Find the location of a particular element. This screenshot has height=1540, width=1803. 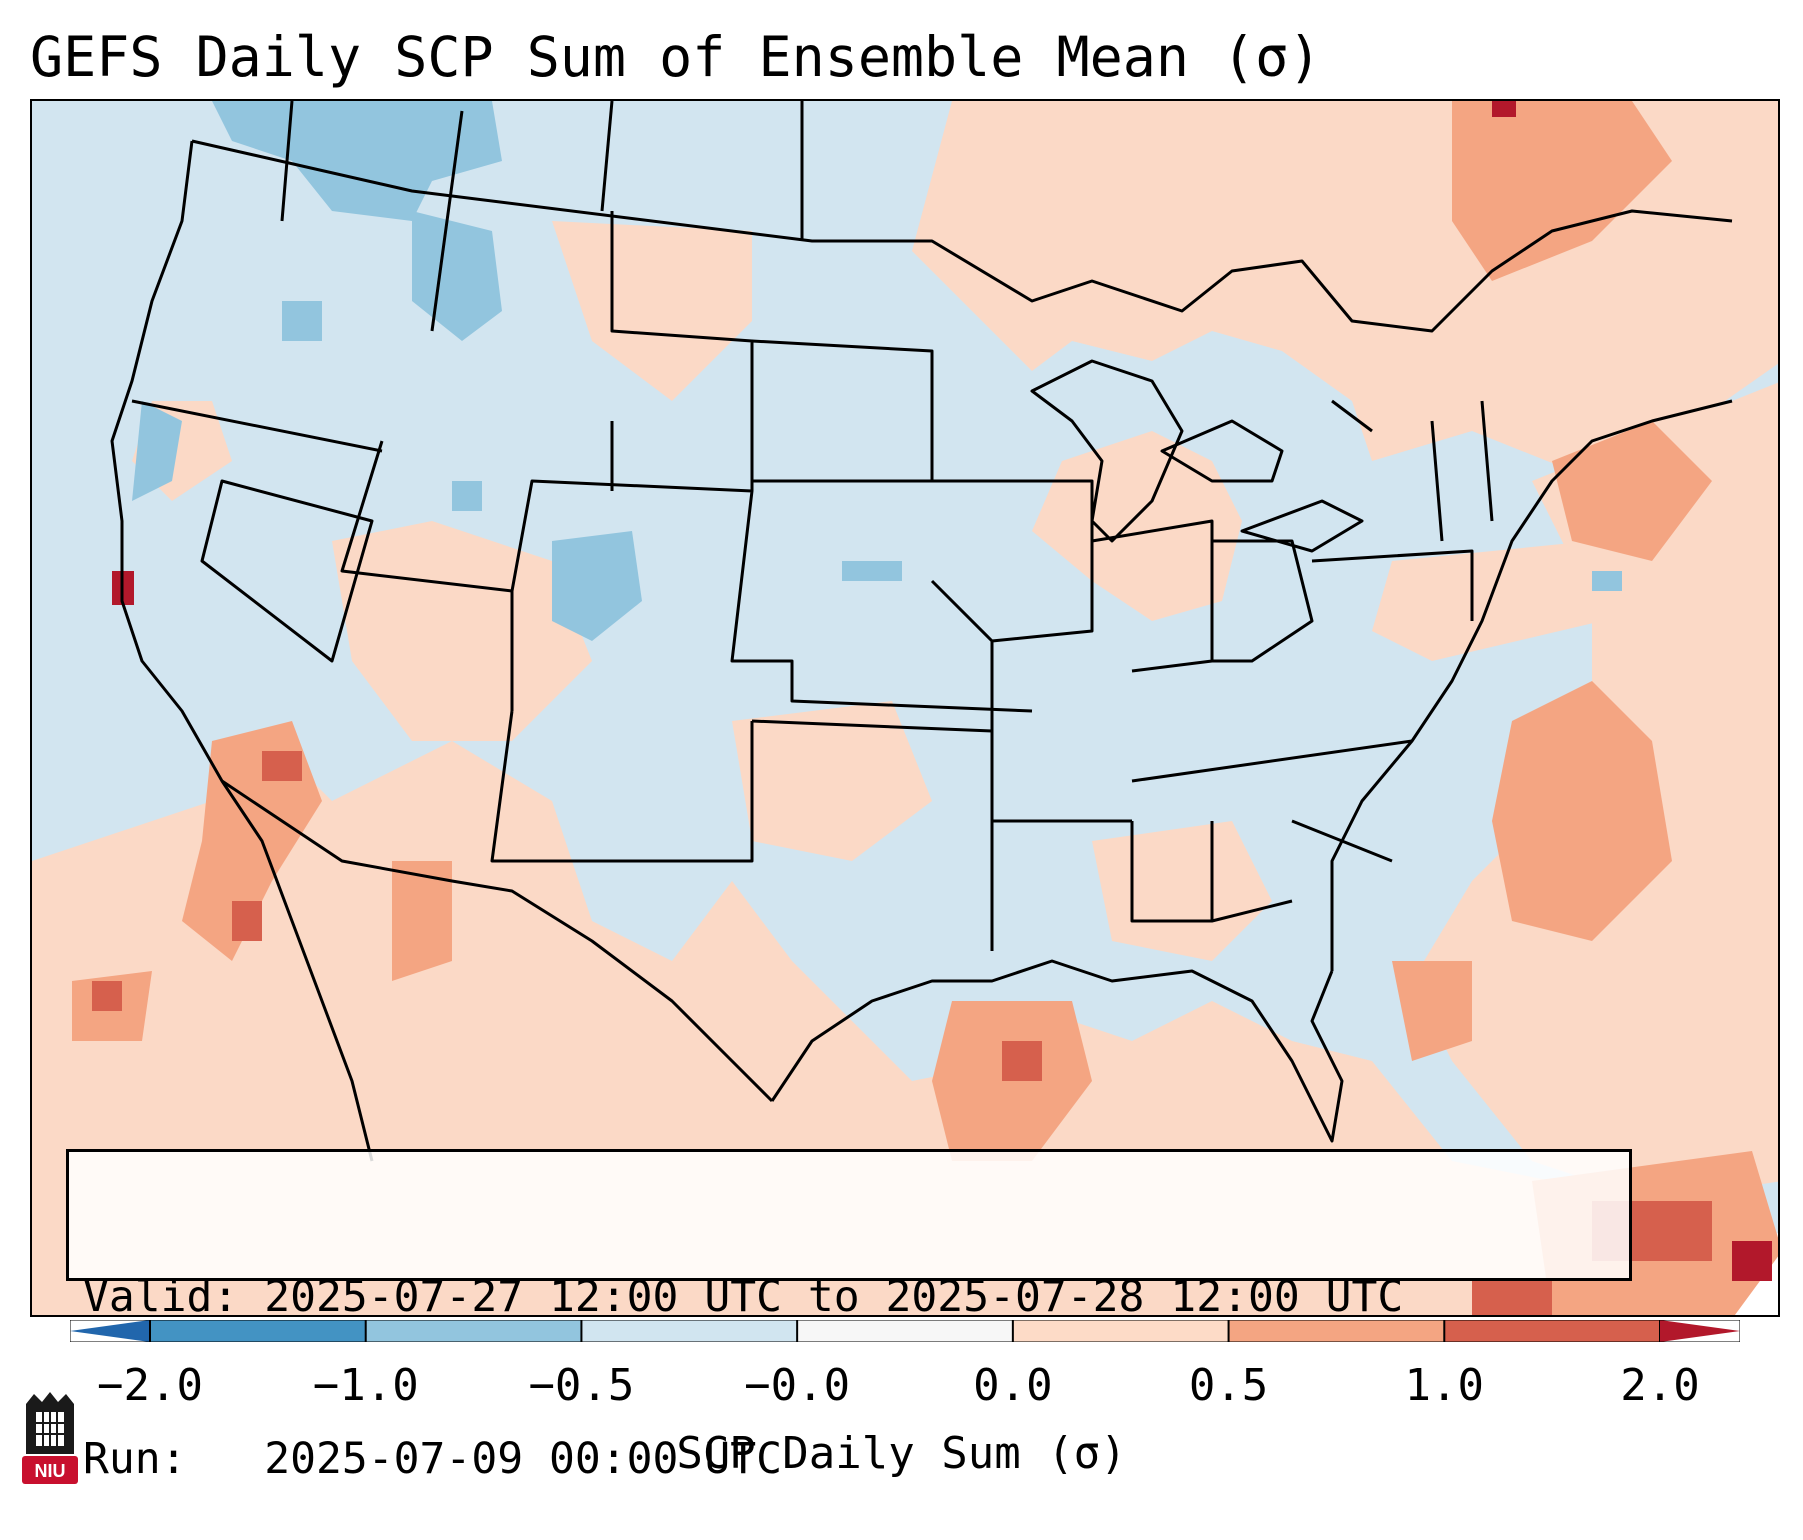

colorbar-tick-label: 0.0 is located at coordinates (1013, 1385).